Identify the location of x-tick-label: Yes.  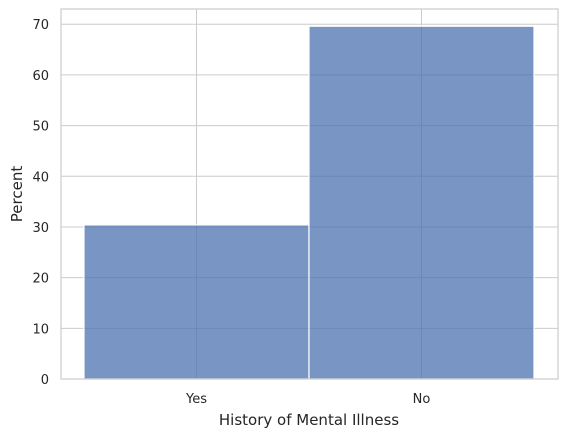
(196, 399).